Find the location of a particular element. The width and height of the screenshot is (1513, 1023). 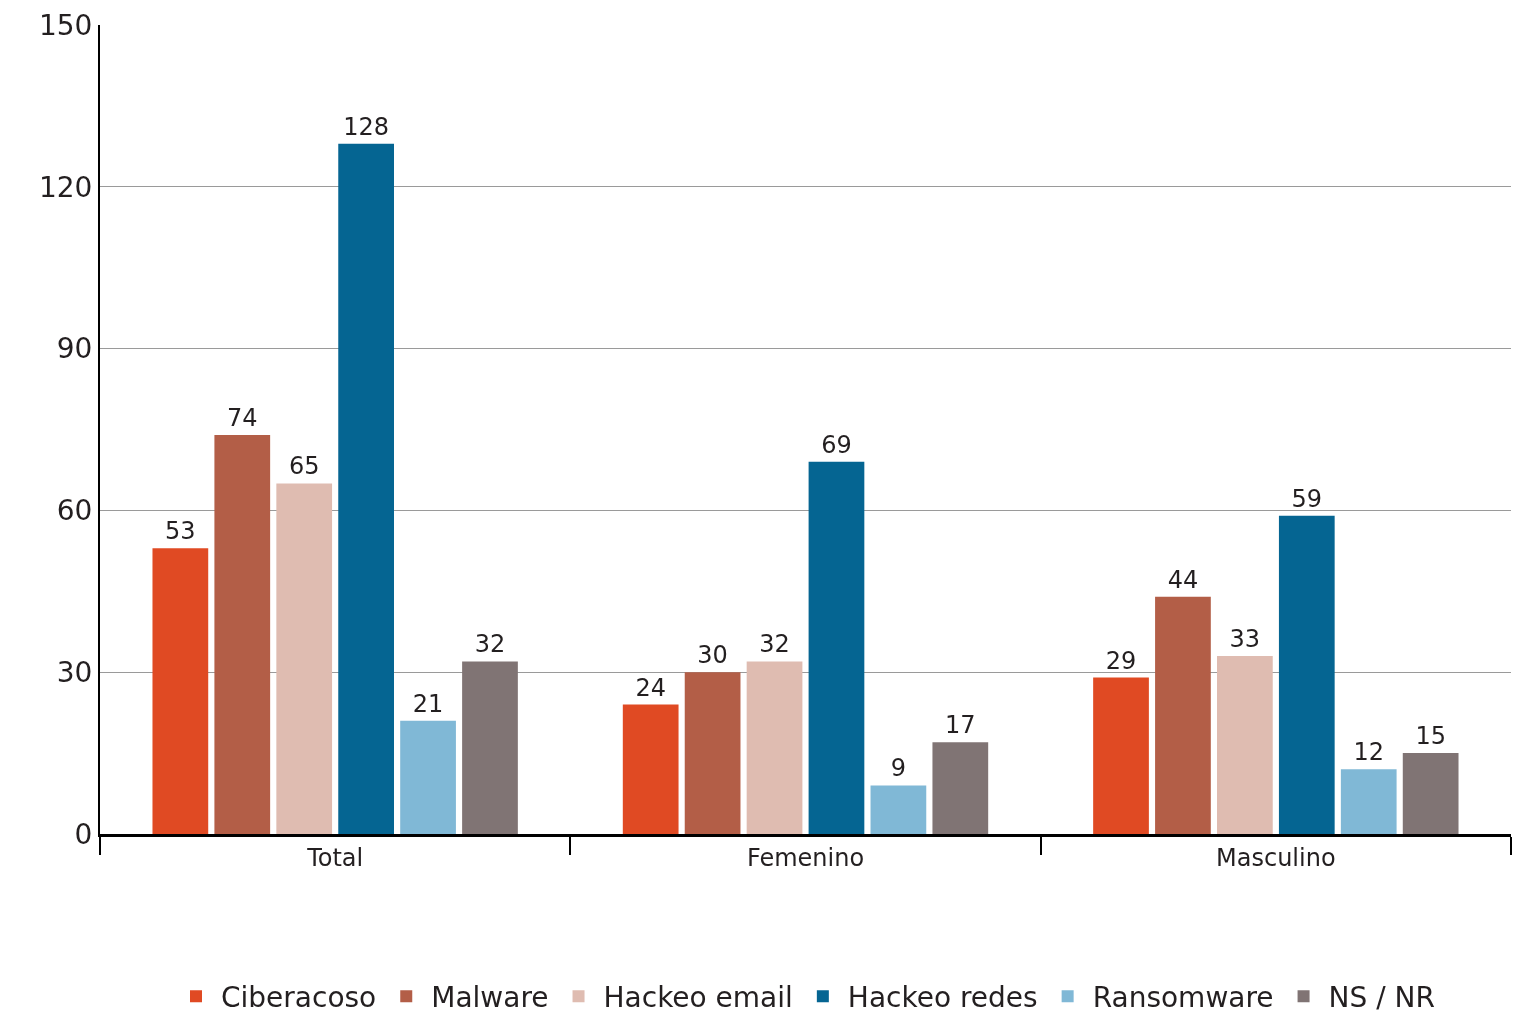

x-tick-label: Total is located at coordinates (335, 857).